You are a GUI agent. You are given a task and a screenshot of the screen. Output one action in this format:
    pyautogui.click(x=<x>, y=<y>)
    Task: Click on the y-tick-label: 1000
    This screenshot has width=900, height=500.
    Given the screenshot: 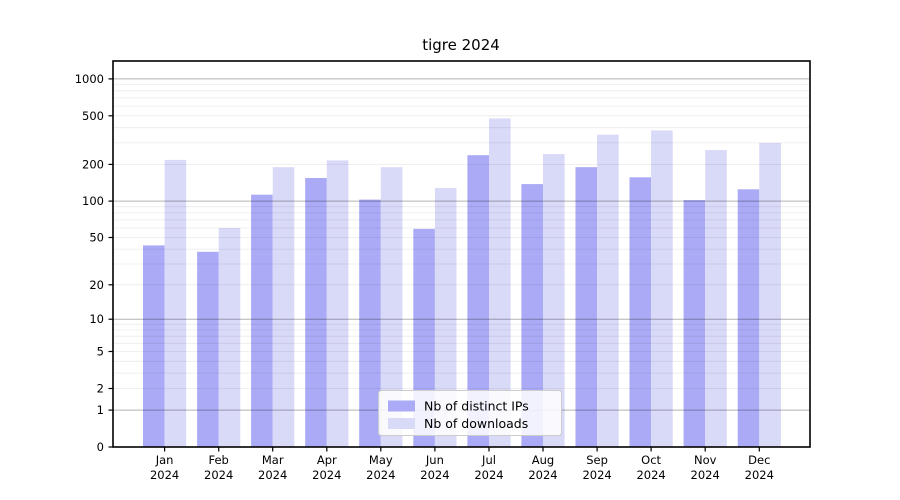 What is the action you would take?
    pyautogui.click(x=89, y=79)
    